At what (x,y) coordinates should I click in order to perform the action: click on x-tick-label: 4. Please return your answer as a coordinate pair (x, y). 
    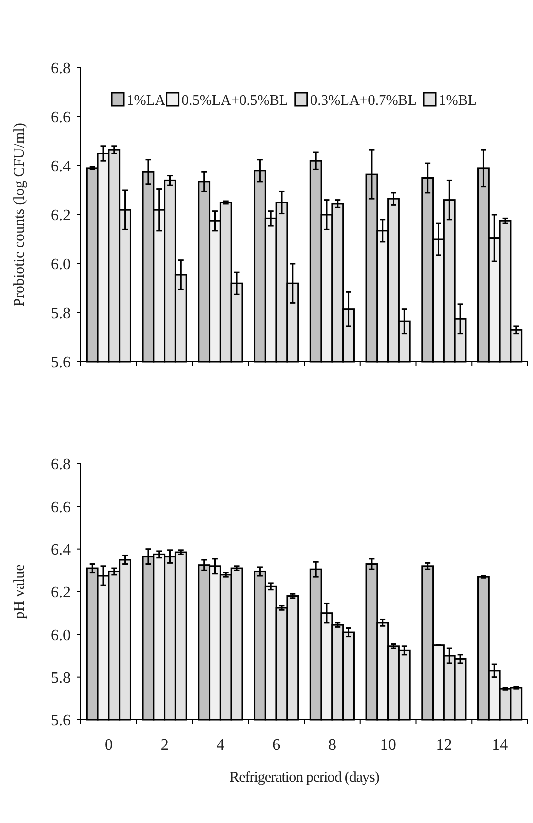
    Looking at the image, I should click on (220, 745).